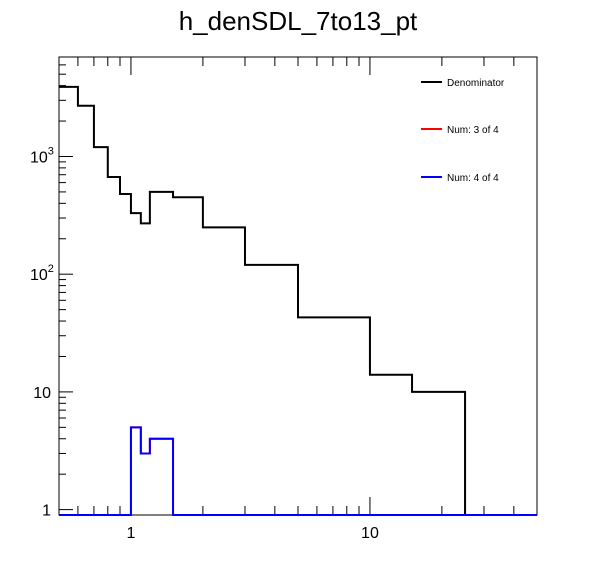 The height and width of the screenshot is (572, 596). What do you see at coordinates (473, 178) in the screenshot?
I see `legend-label: Num: 4 of 4` at bounding box center [473, 178].